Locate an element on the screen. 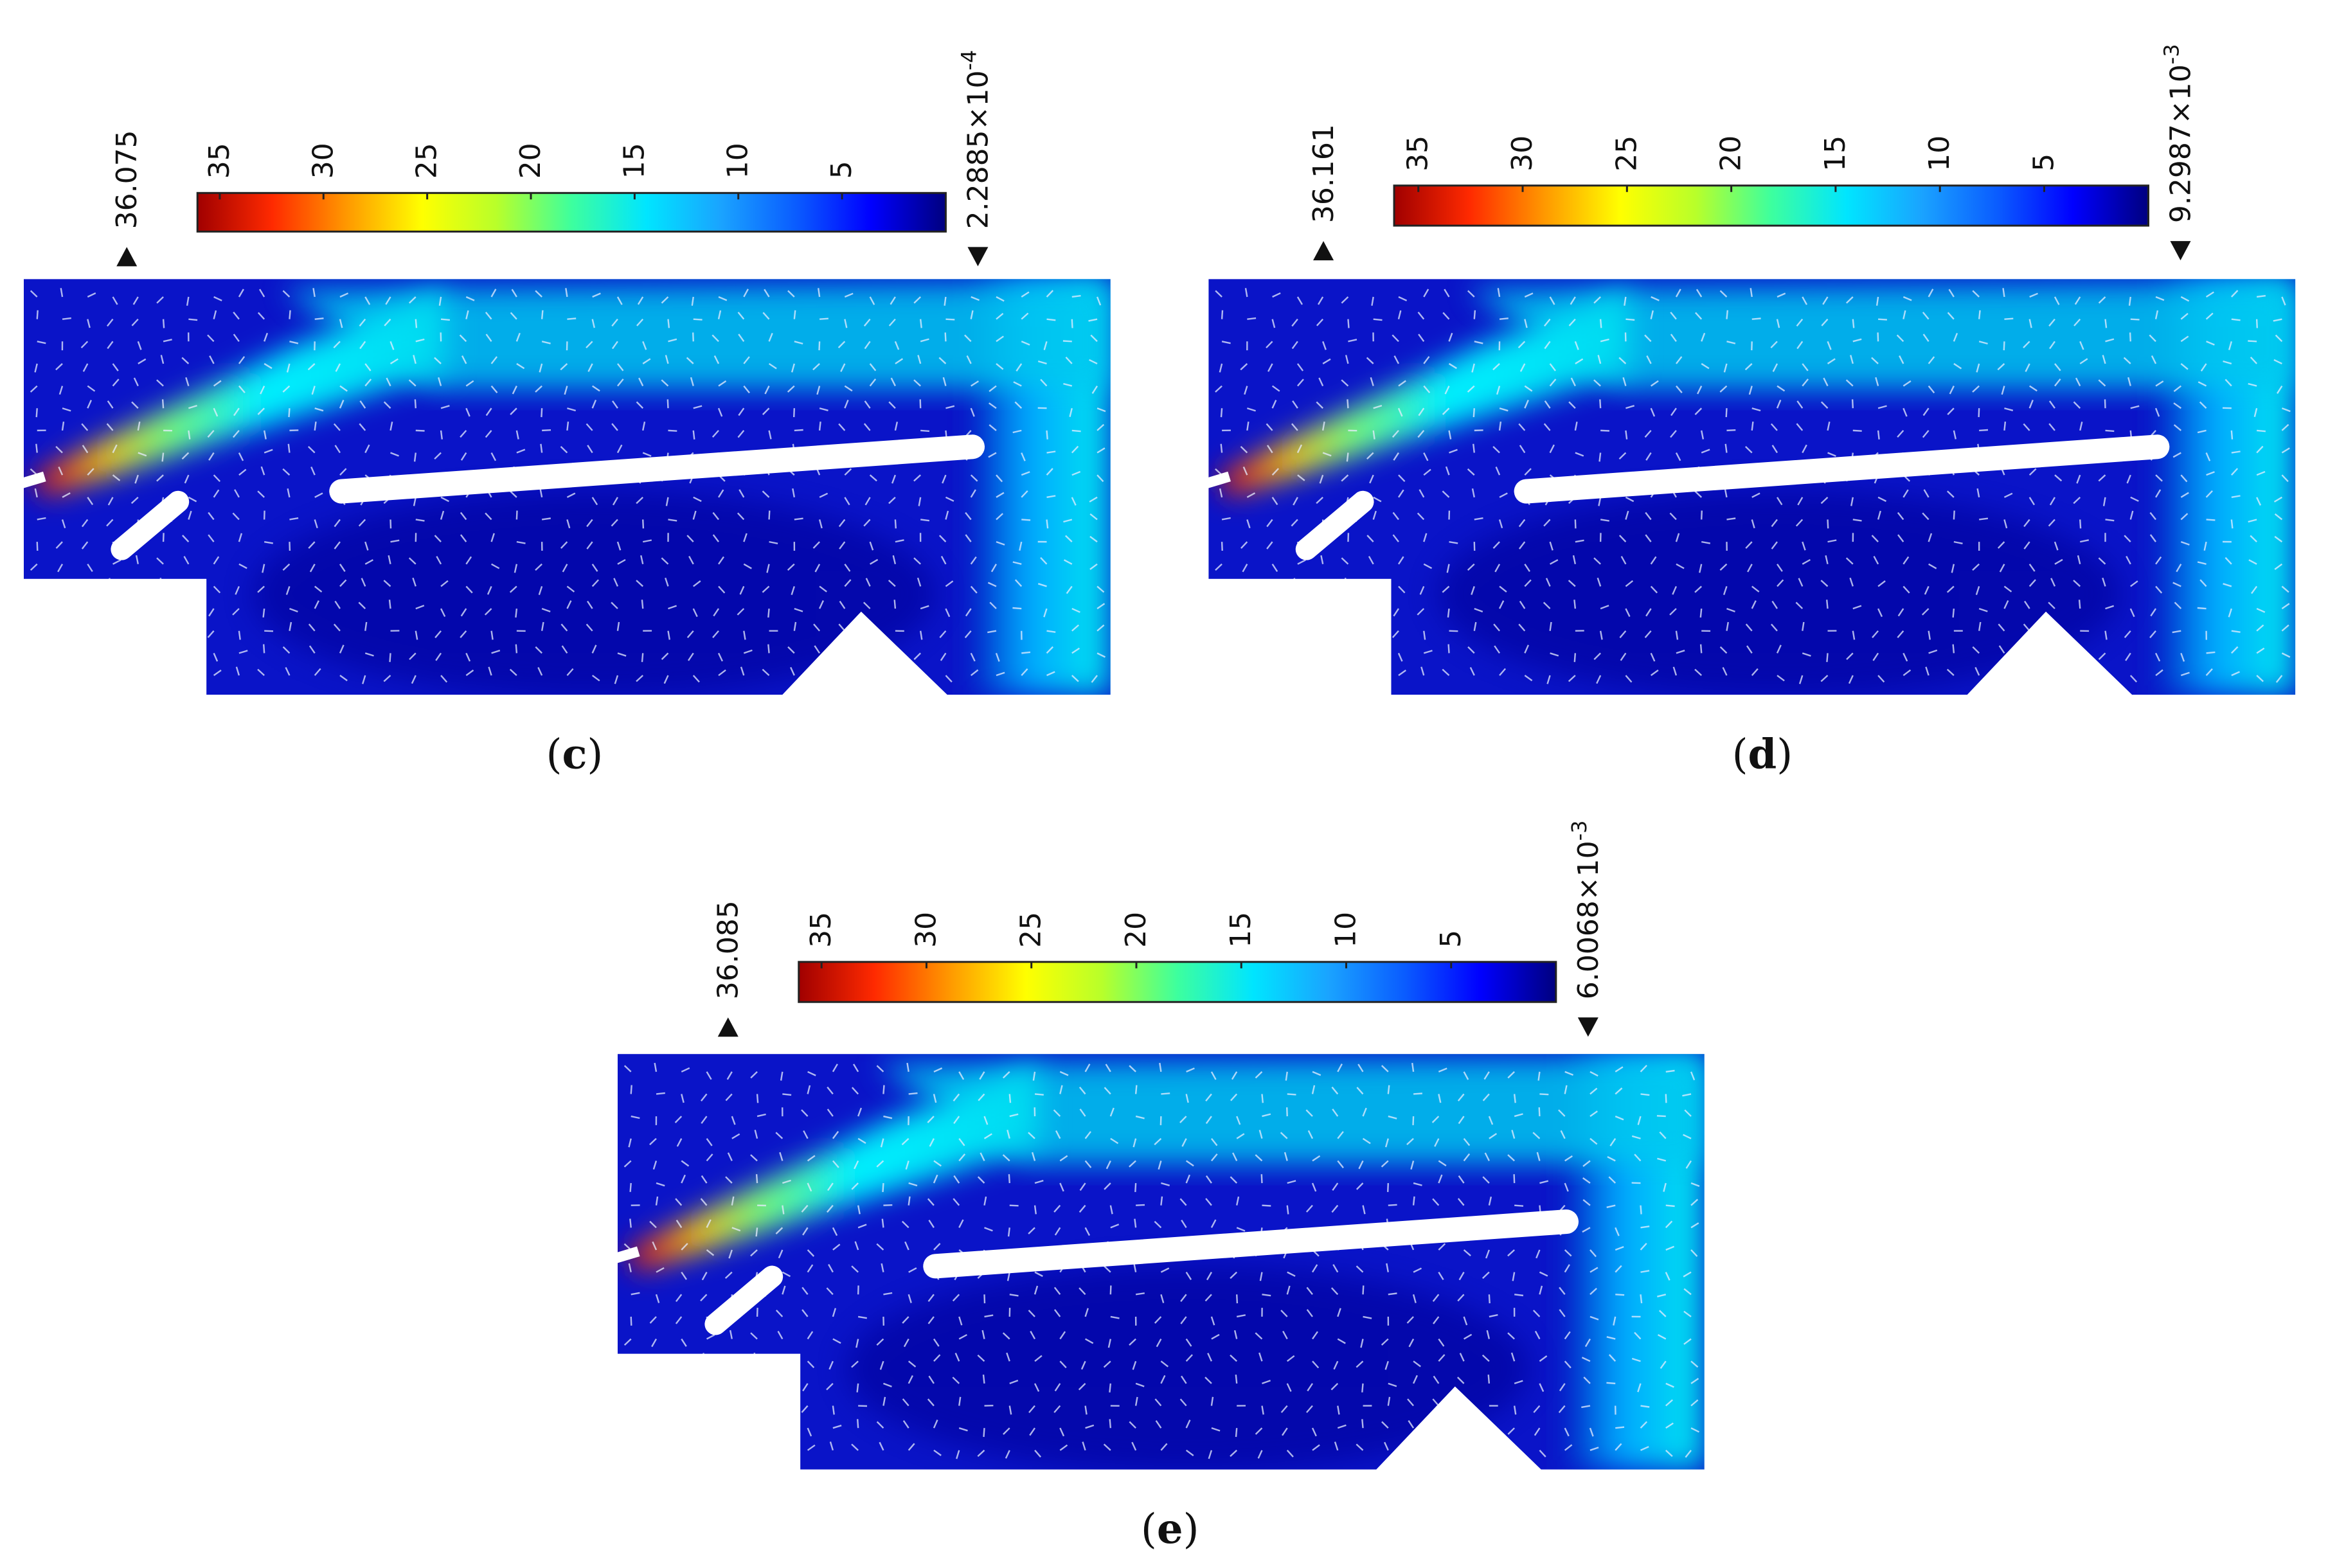 Image resolution: width=2328 pixels, height=1568 pixels. colorbar-e: 35 30 25 20 15 10 5 36.085 6.0068×10-3 is located at coordinates (1158, 928).